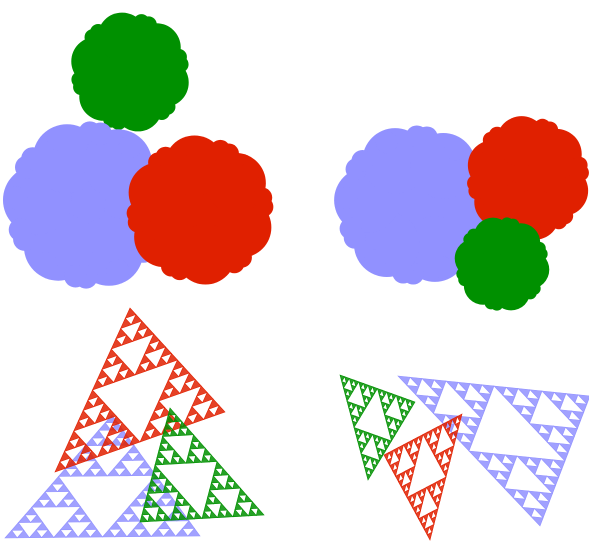 This screenshot has height=543, width=589. I want to click on triangle, so click(493, 451).